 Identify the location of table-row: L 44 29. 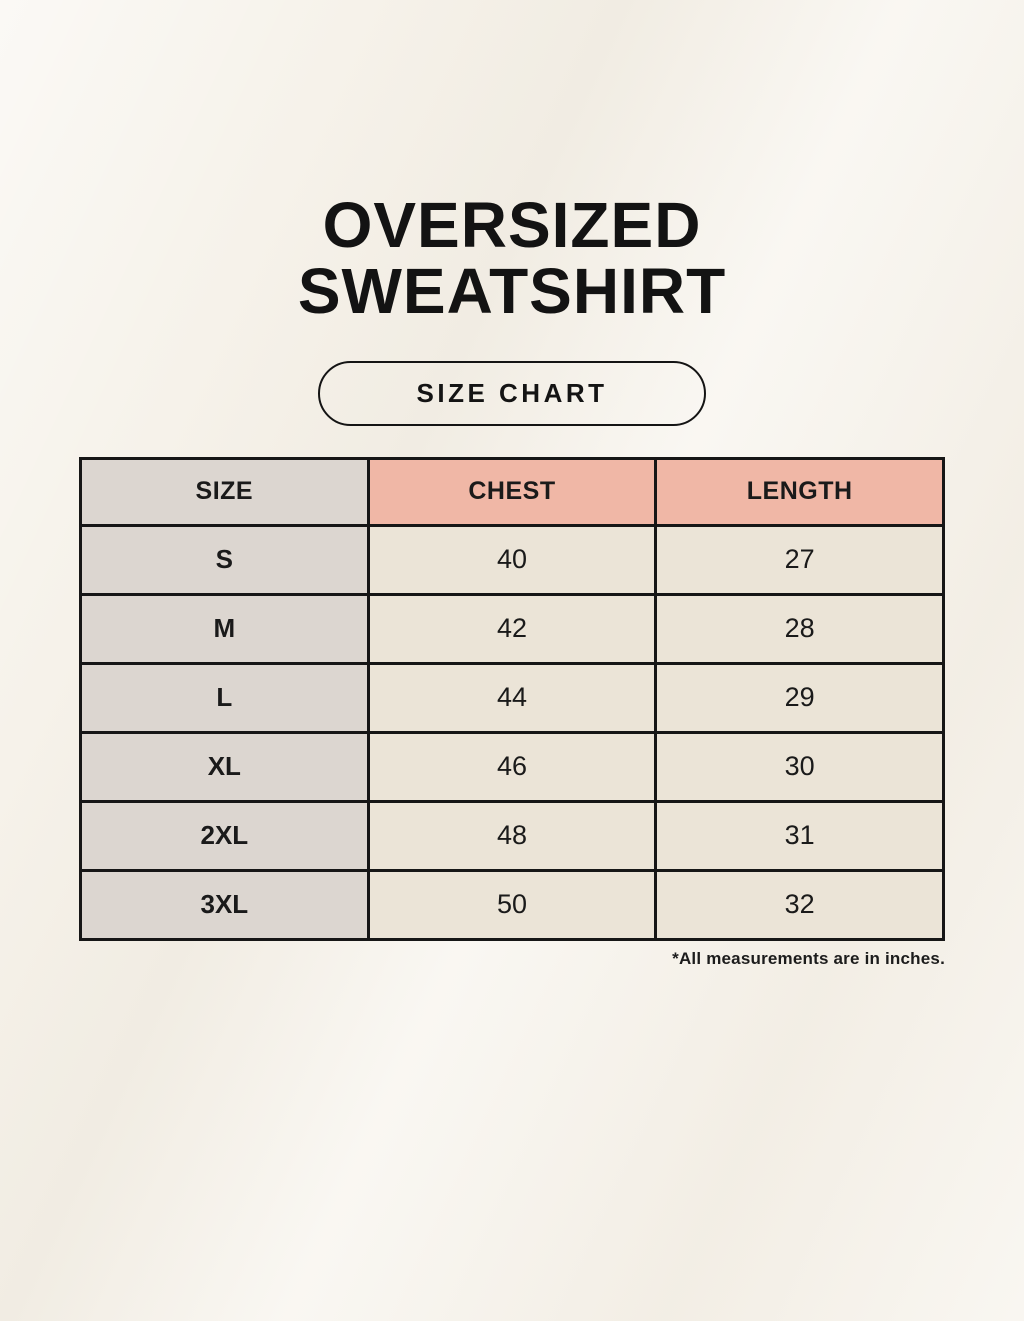
(512, 697).